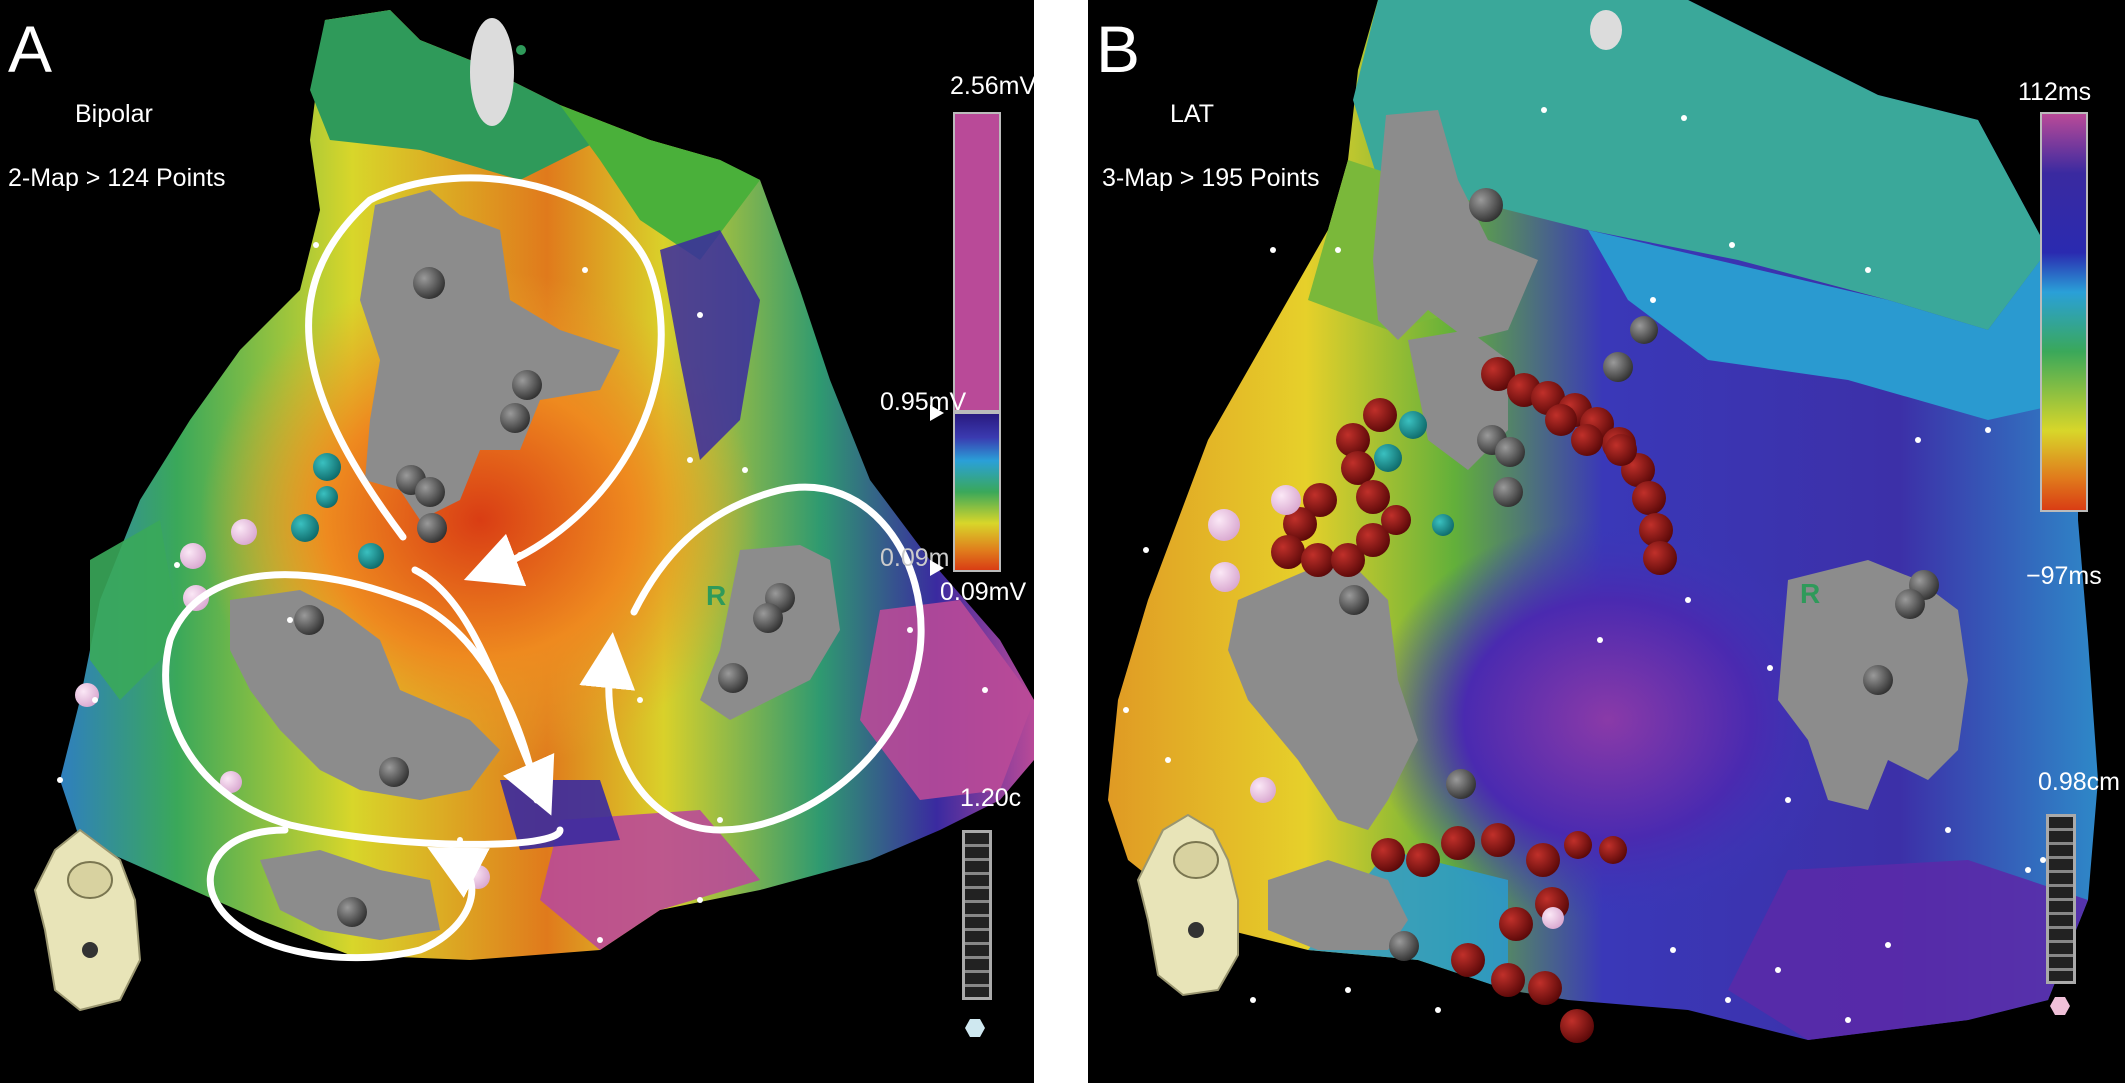  I want to click on late-activation-region, so click(1608, 720).